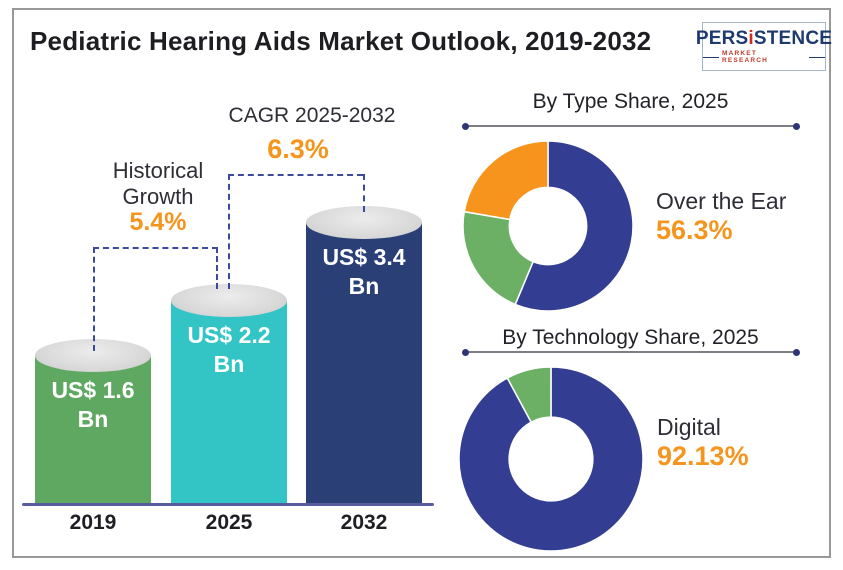 The width and height of the screenshot is (843, 570). Describe the element at coordinates (94, 299) in the screenshot. I see `historical-growth-bracket-left` at that location.